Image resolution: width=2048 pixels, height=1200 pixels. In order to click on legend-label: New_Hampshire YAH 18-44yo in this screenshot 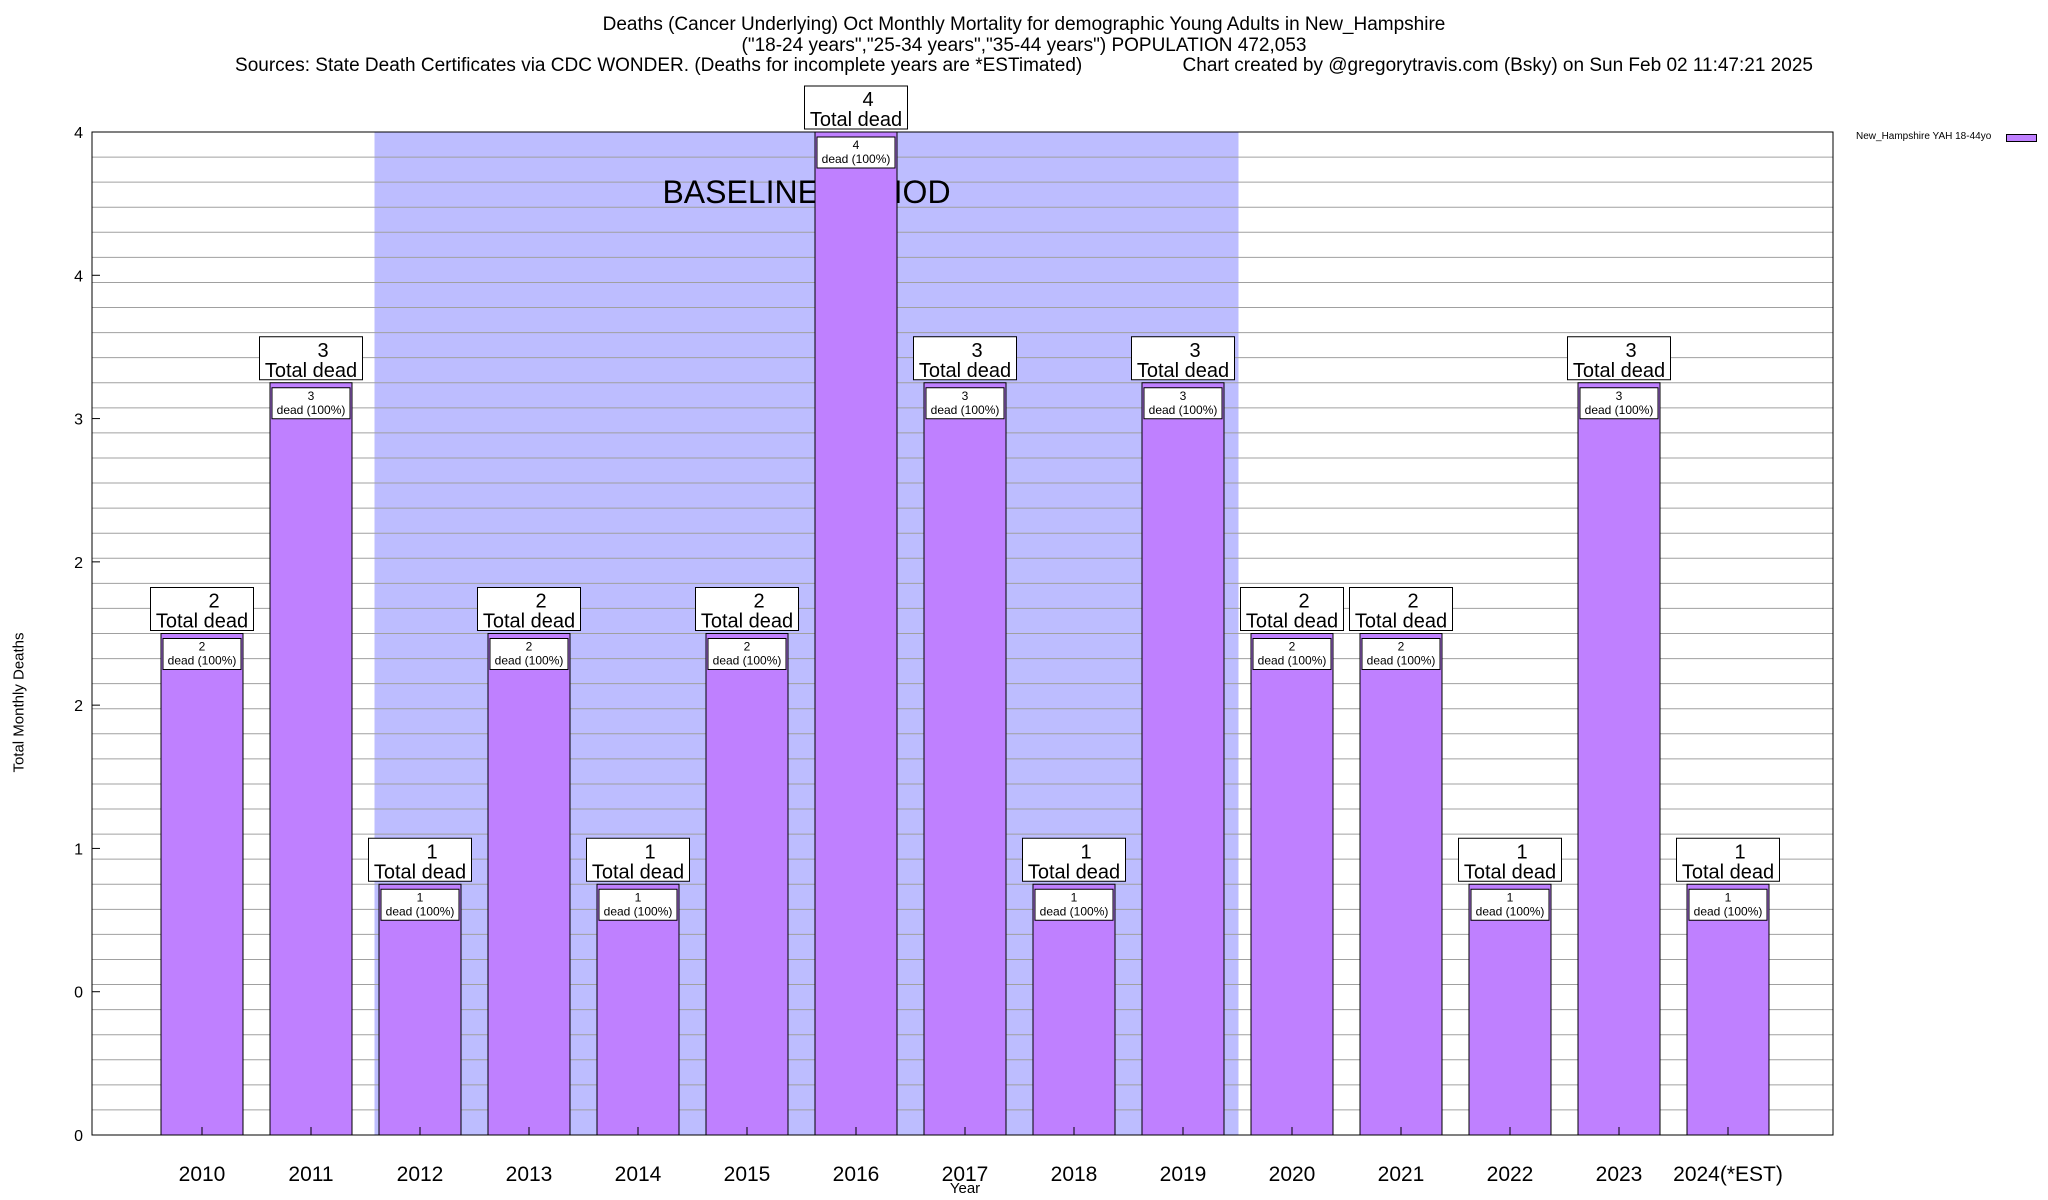, I will do `click(1924, 136)`.